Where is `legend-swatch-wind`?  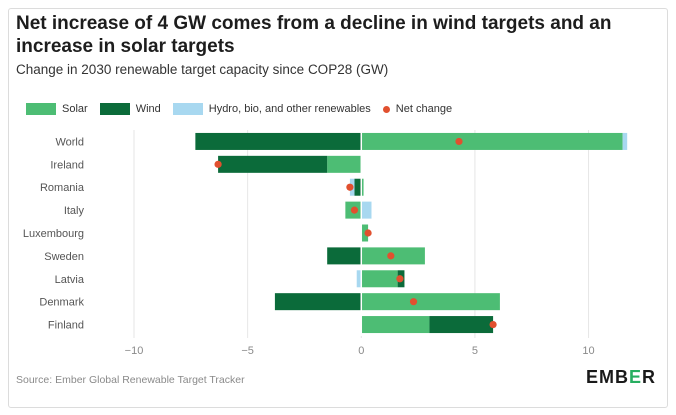
legend-swatch-wind is located at coordinates (114, 109).